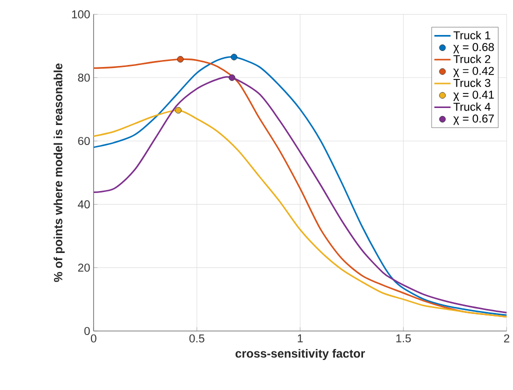 The width and height of the screenshot is (513, 390). What do you see at coordinates (473, 72) in the screenshot?
I see `legend-label: χ = 0.42` at bounding box center [473, 72].